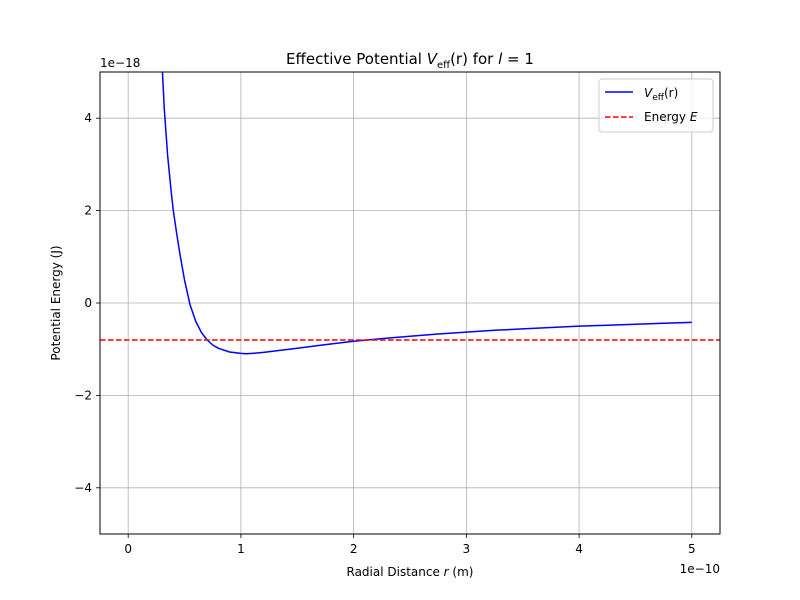 Image resolution: width=800 pixels, height=600 pixels. I want to click on y-tick-label: −2, so click(83, 395).